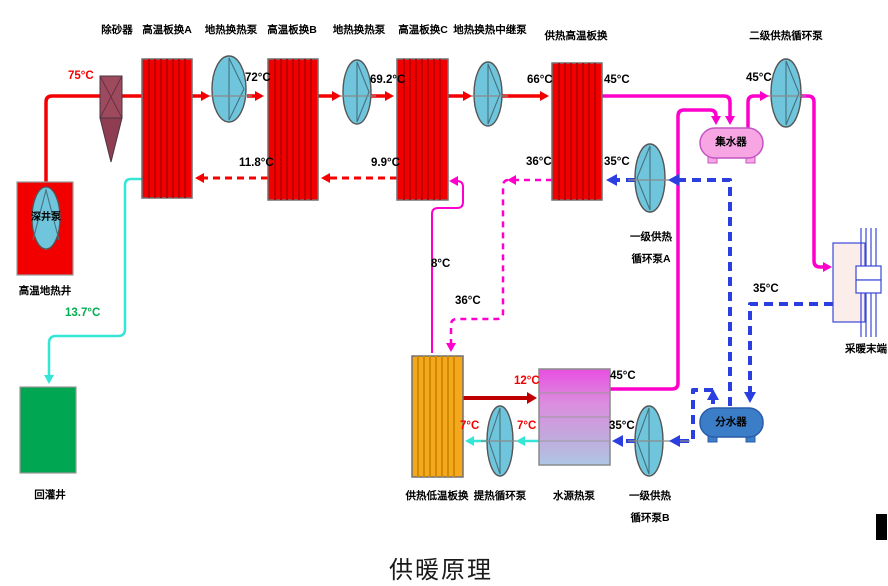  What do you see at coordinates (385, 163) in the screenshot?
I see `temp-return-c-to-b: 9.9°C` at bounding box center [385, 163].